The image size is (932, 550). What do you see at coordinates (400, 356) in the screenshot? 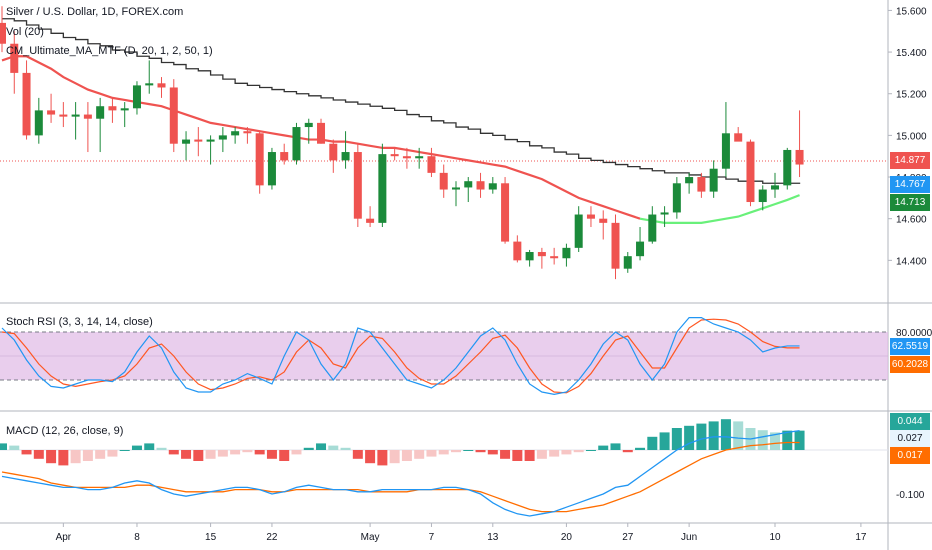
I see `stoch-k-line` at bounding box center [400, 356].